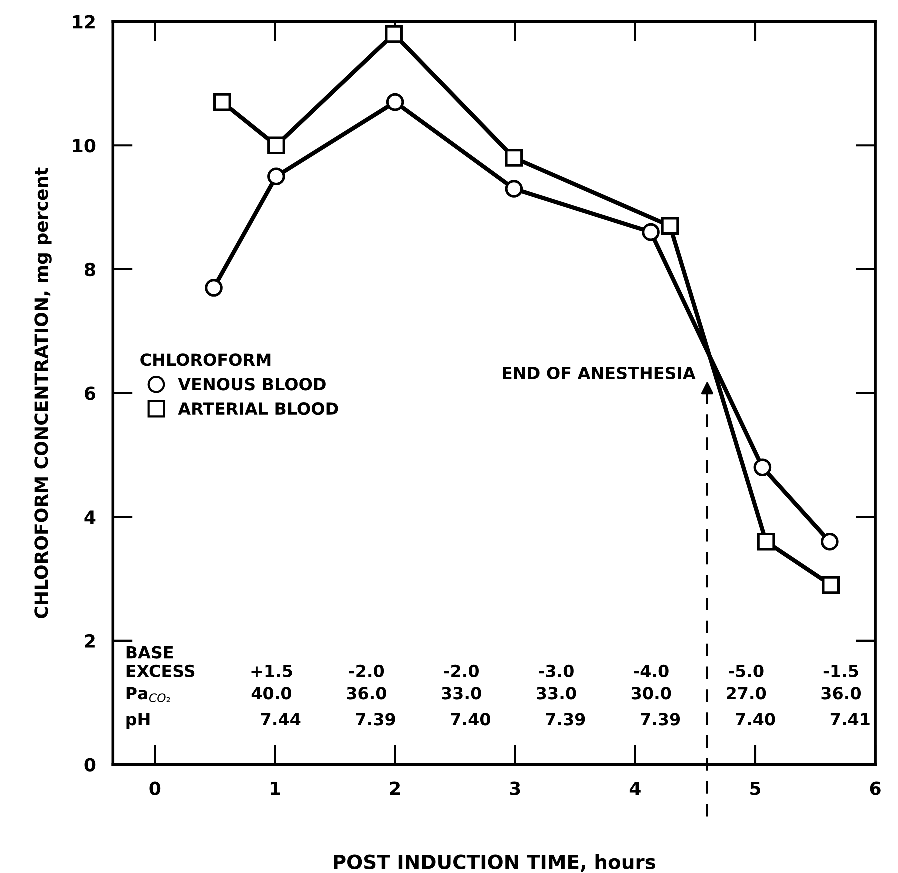  Describe the element at coordinates (90, 393) in the screenshot. I see `y-tick-label: 6` at that location.